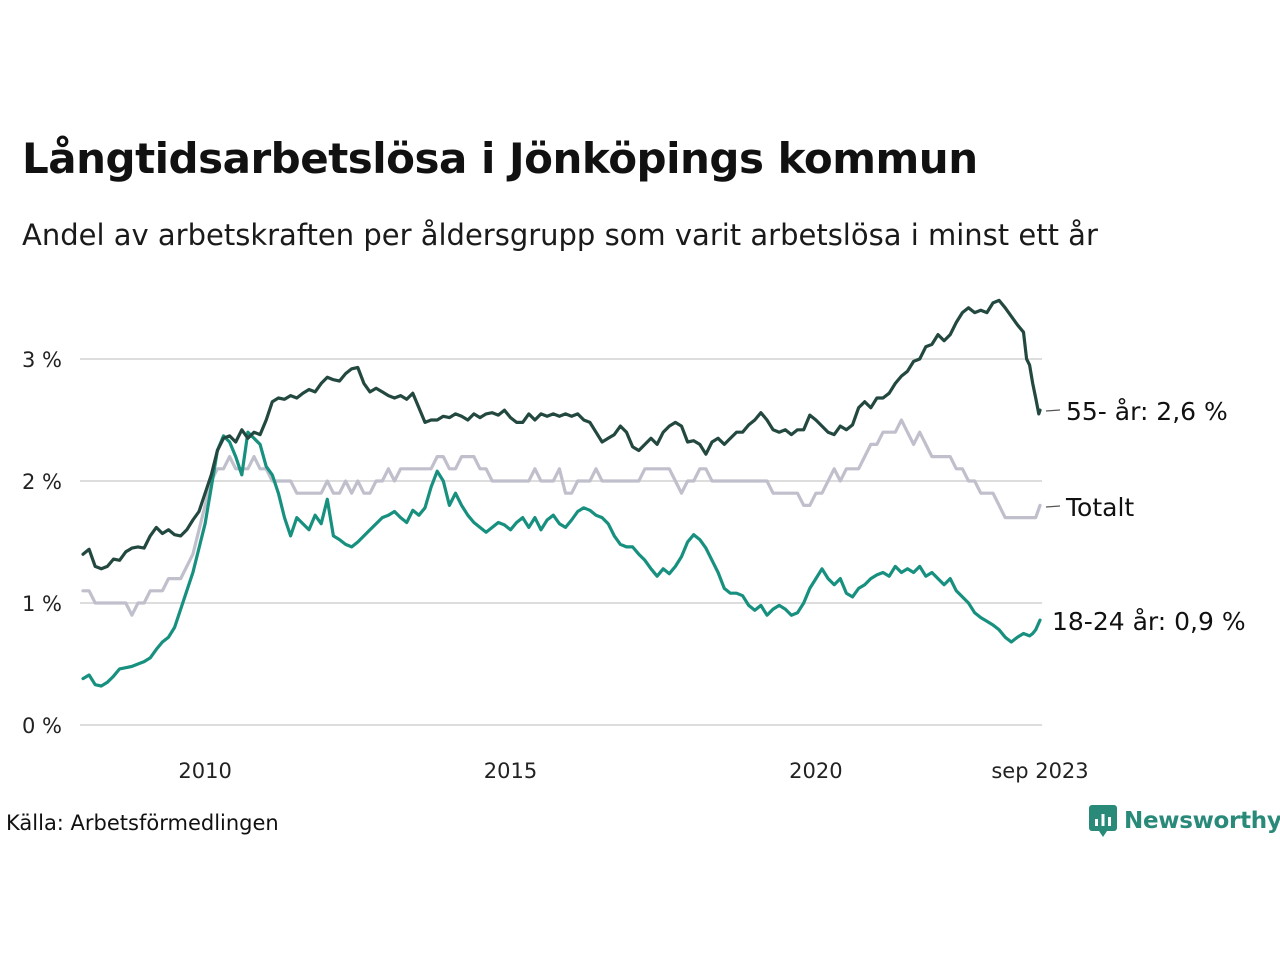 The width and height of the screenshot is (1280, 960). Describe the element at coordinates (142, 823) in the screenshot. I see `source-note: Källa: Arbetsförmedlingen` at that location.